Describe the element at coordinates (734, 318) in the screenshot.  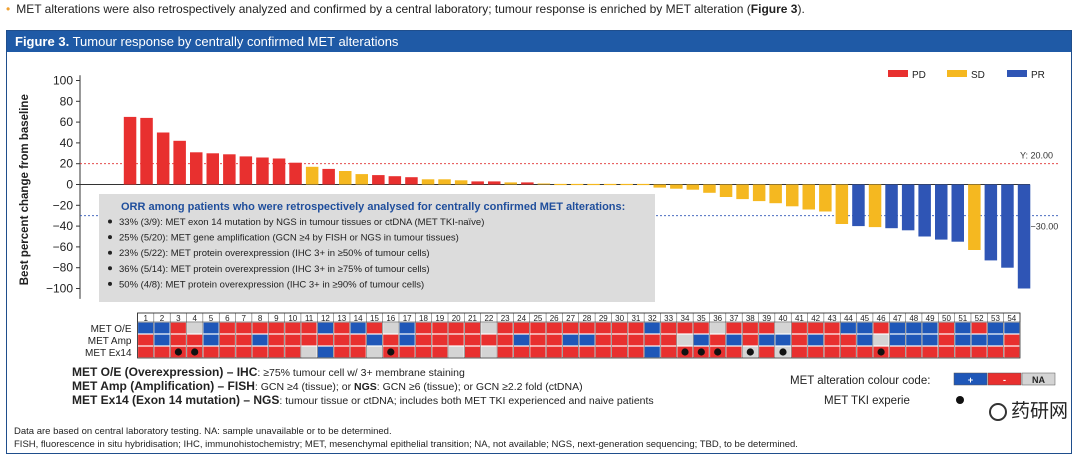
I see `patient-number: 37` at that location.